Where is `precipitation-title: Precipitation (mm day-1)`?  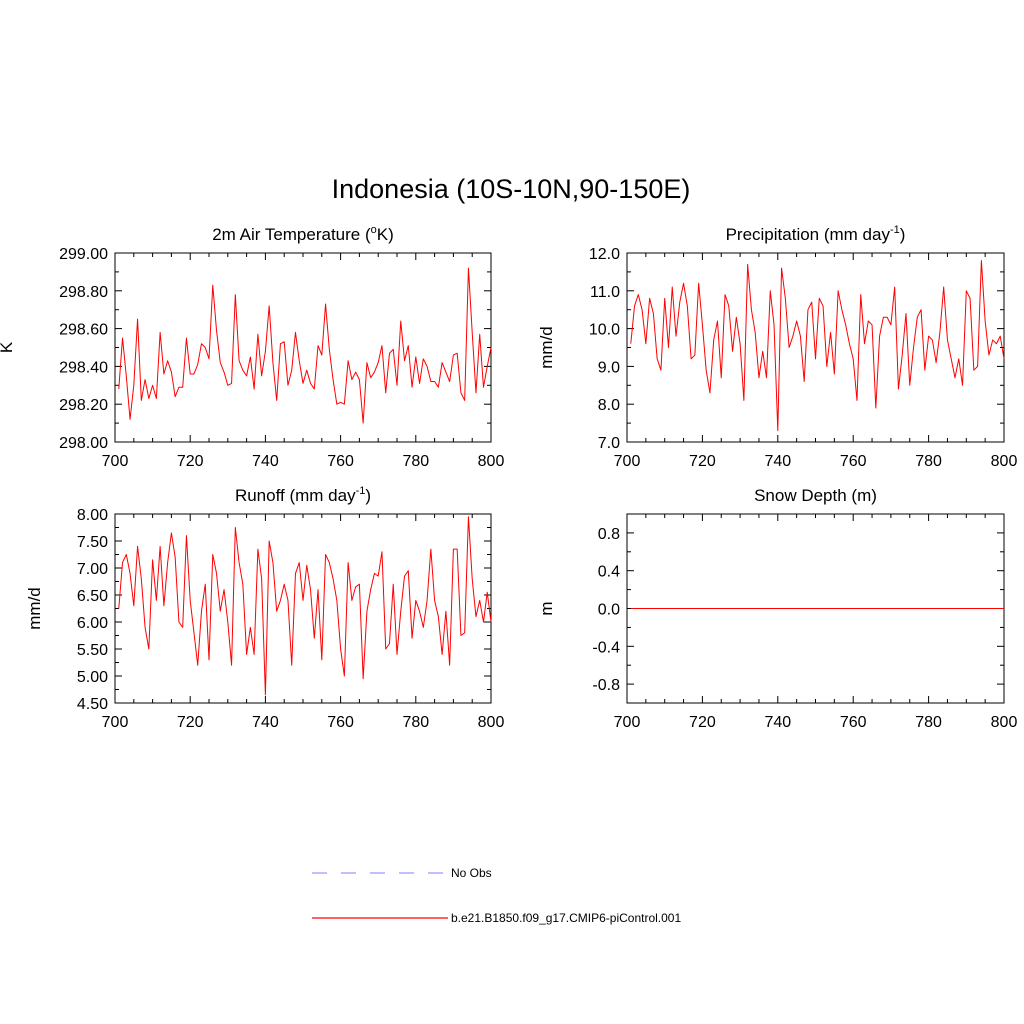 precipitation-title: Precipitation (mm day-1) is located at coordinates (816, 234).